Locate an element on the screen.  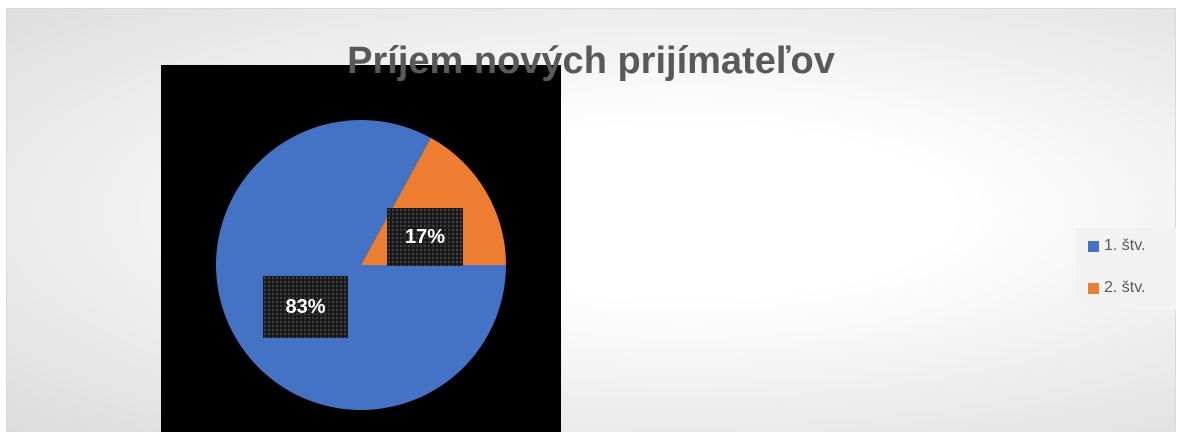
legend-label-q2: 2. štv. is located at coordinates (1125, 287).